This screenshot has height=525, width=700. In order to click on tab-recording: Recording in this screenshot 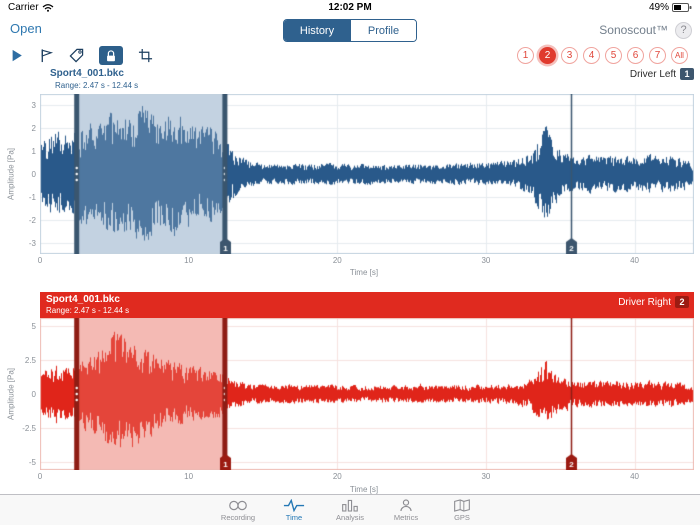, I will do `click(238, 510)`.